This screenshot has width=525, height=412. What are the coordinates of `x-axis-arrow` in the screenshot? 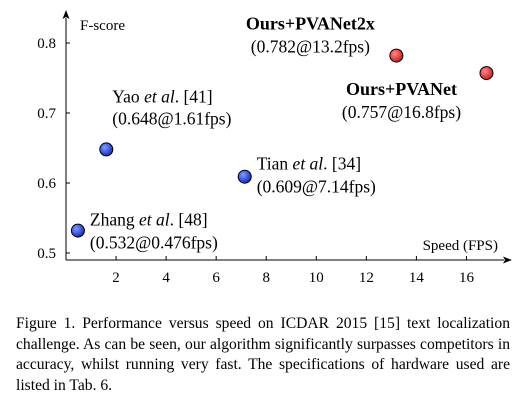 It's located at (507, 260).